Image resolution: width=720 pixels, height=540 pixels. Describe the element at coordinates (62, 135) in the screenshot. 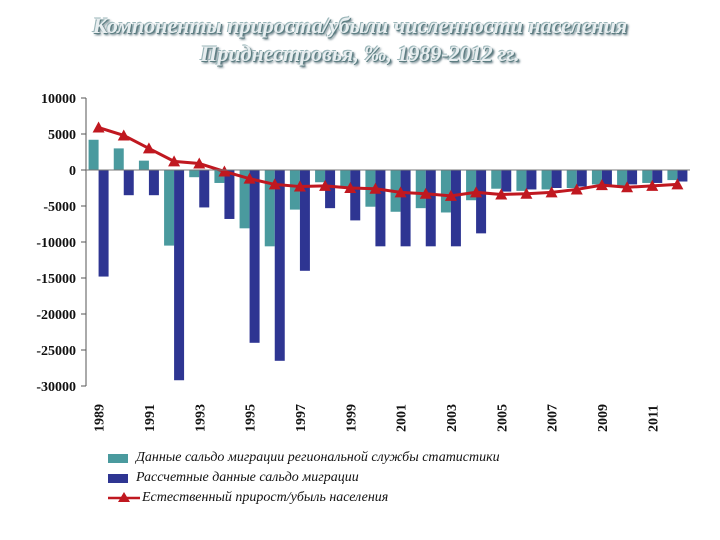

I see `y-tick-label: 5000` at that location.